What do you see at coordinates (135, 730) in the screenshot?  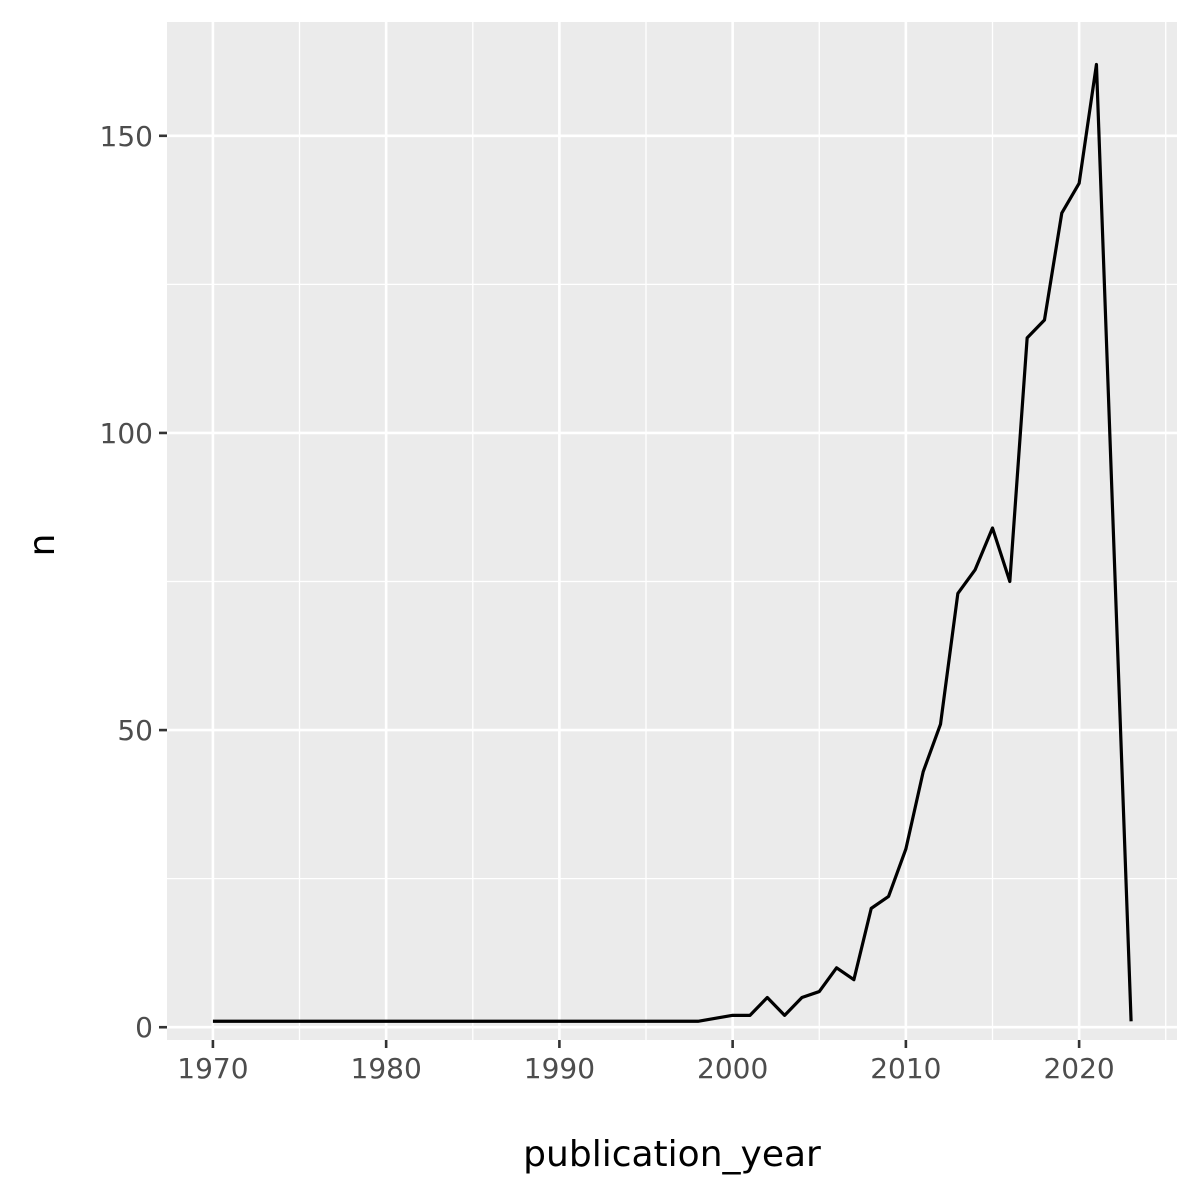 I see `y-tick-label: 50` at bounding box center [135, 730].